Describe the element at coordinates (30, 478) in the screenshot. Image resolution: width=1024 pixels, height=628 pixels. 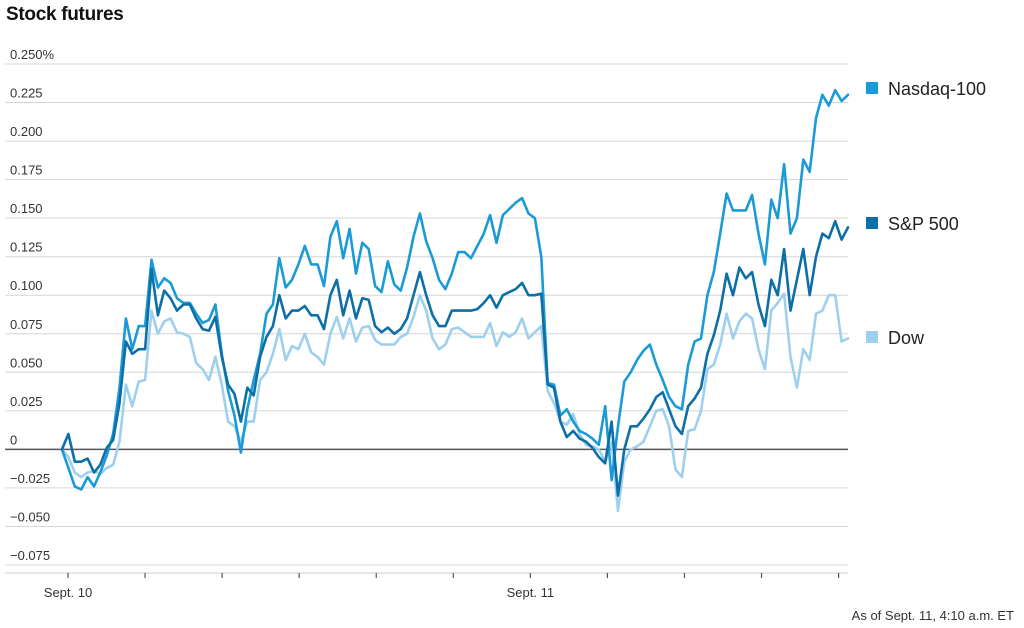
I see `y-tick-label: −0.025` at that location.